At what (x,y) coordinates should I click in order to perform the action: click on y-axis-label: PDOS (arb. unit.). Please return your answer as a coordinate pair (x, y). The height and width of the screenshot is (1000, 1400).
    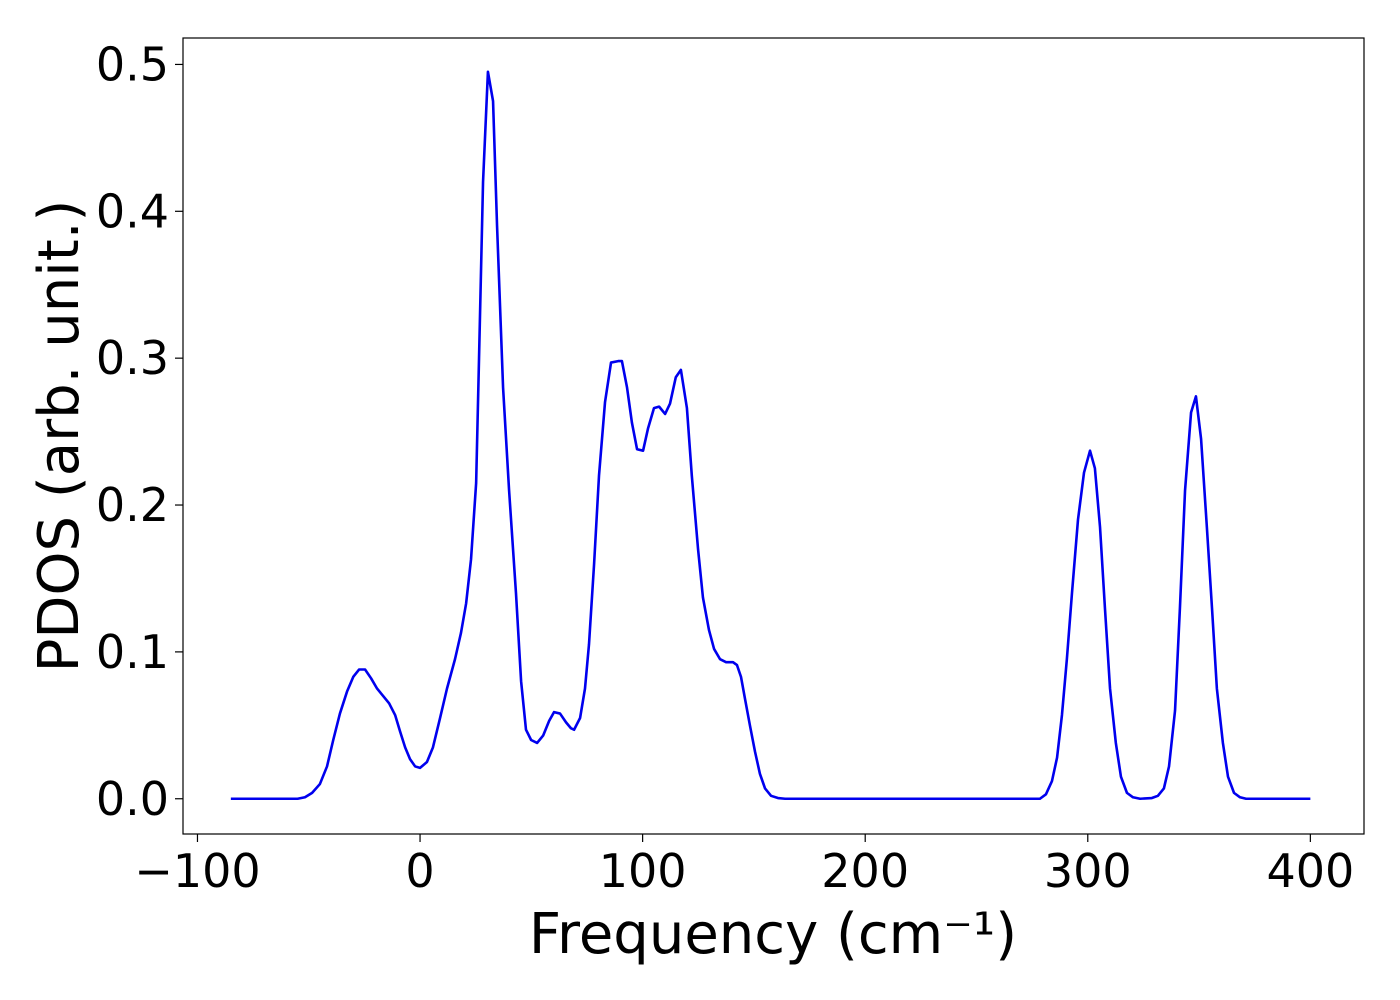
    Looking at the image, I should click on (59, 436).